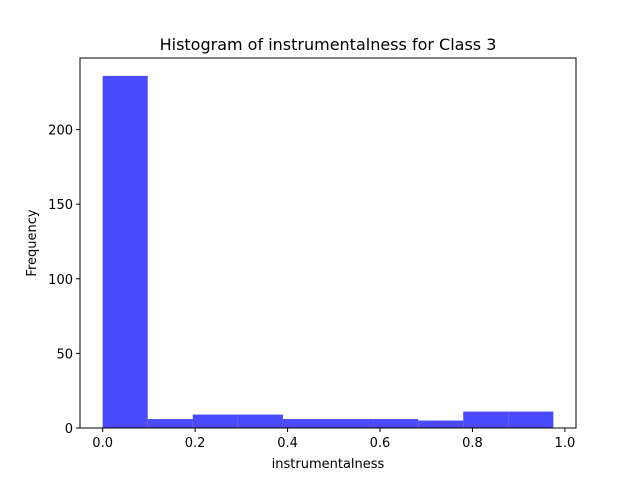  Describe the element at coordinates (64, 354) in the screenshot. I see `y-tick-label: 50` at that location.